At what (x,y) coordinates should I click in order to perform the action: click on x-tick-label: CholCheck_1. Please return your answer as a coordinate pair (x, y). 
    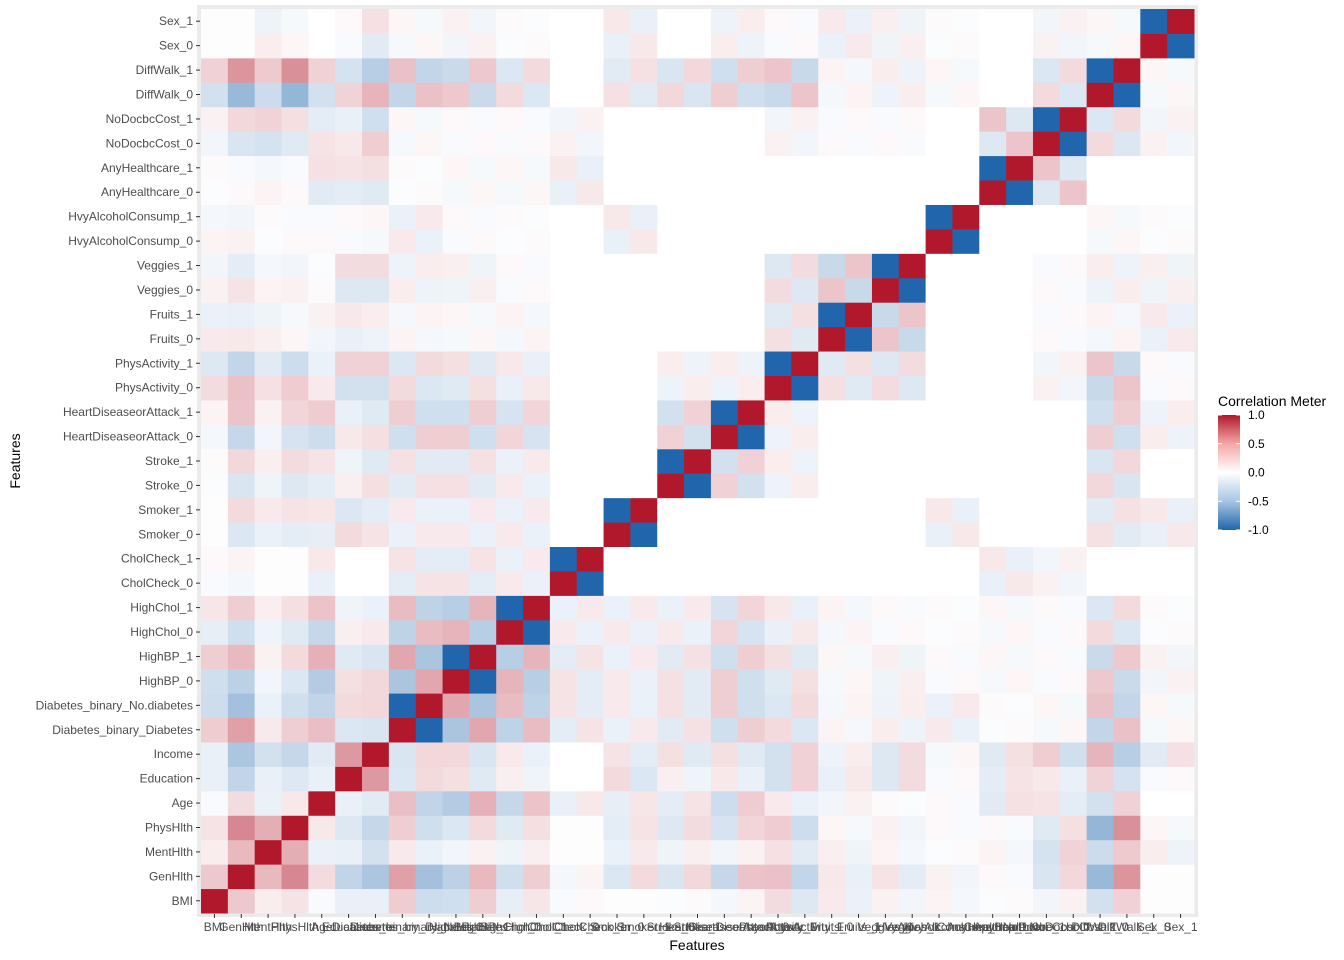
    Looking at the image, I should click on (590, 927).